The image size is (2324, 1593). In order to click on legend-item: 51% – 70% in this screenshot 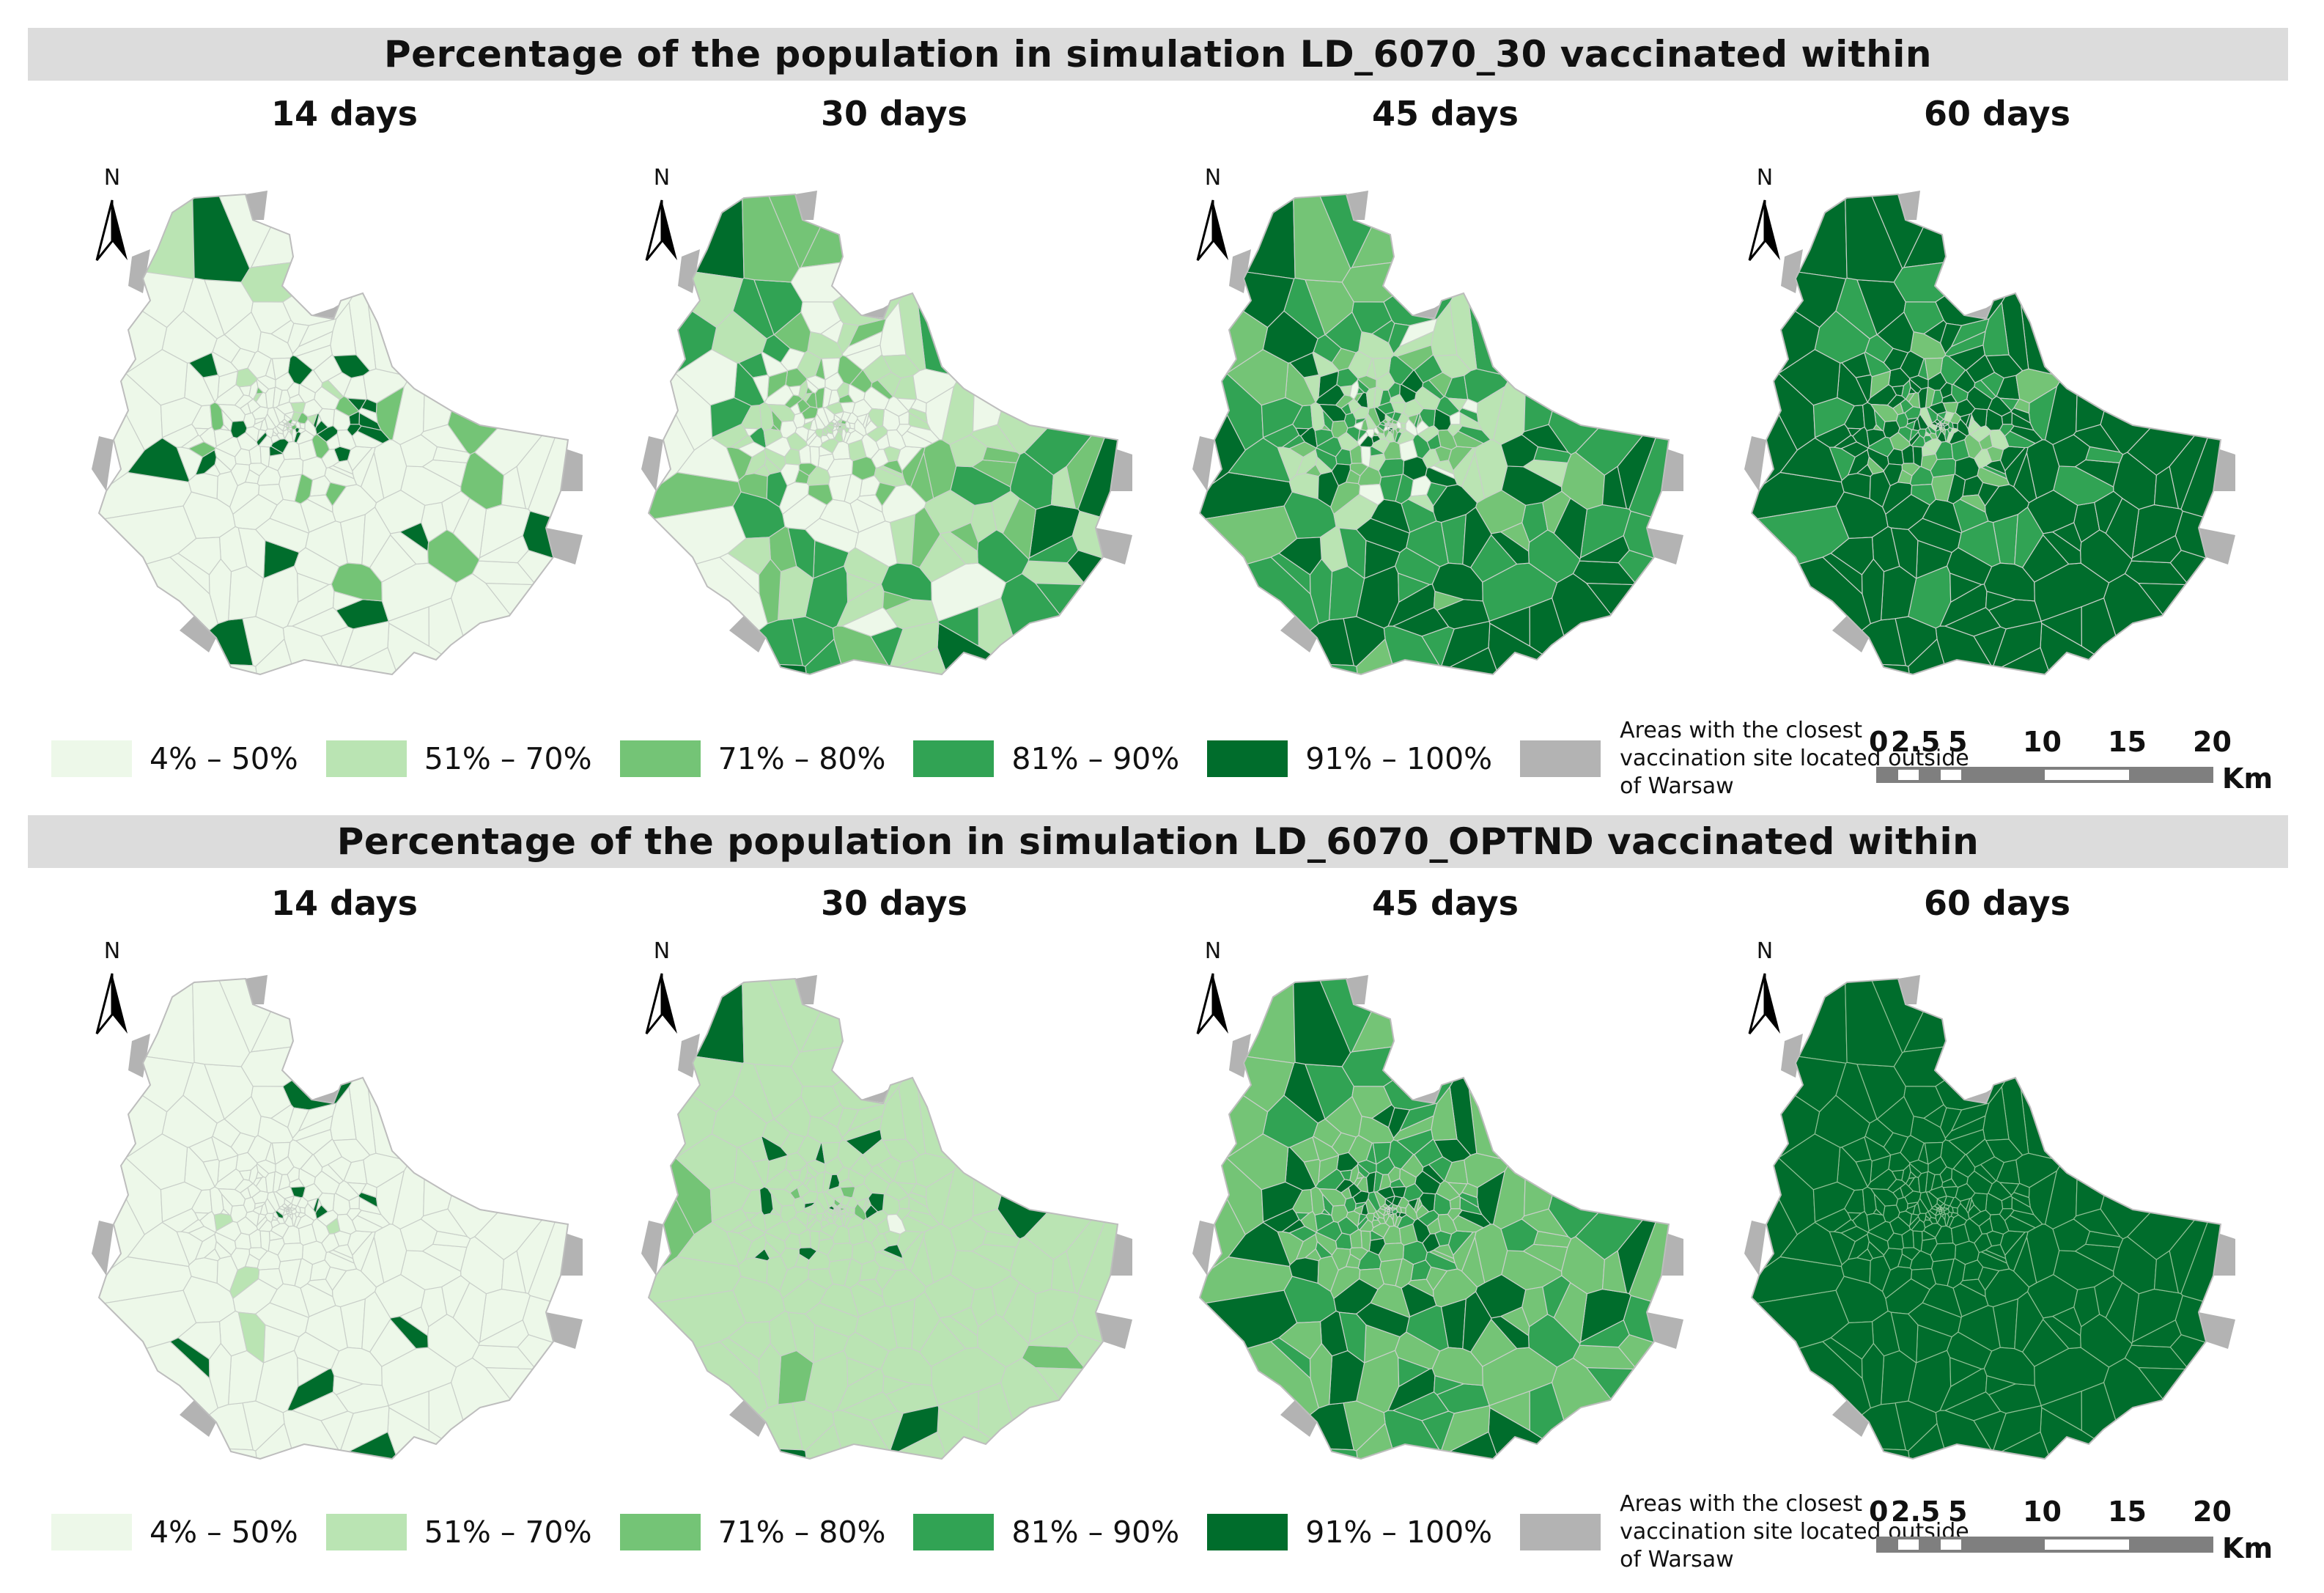, I will do `click(458, 758)`.